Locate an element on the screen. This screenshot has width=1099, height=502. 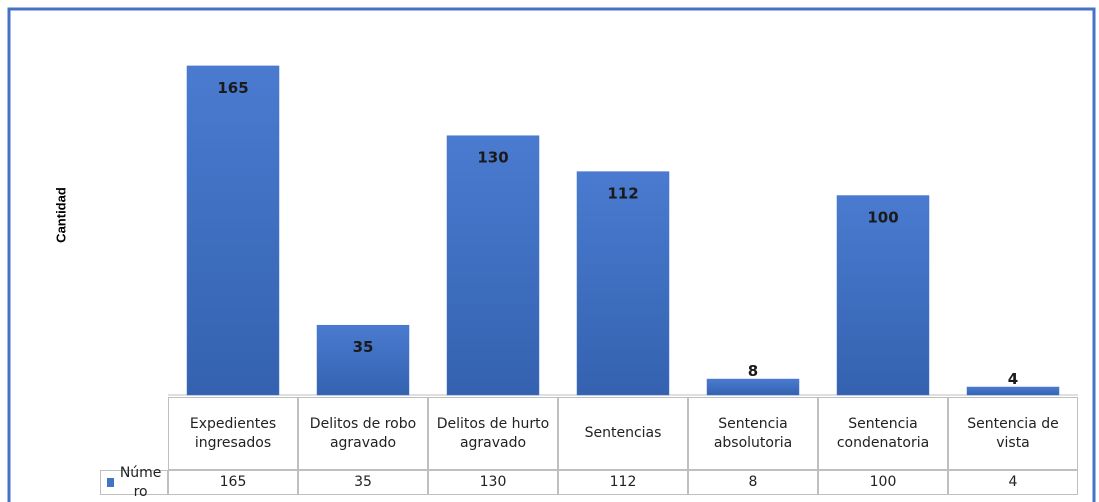
bar-value-label: 8 is located at coordinates (753, 371).